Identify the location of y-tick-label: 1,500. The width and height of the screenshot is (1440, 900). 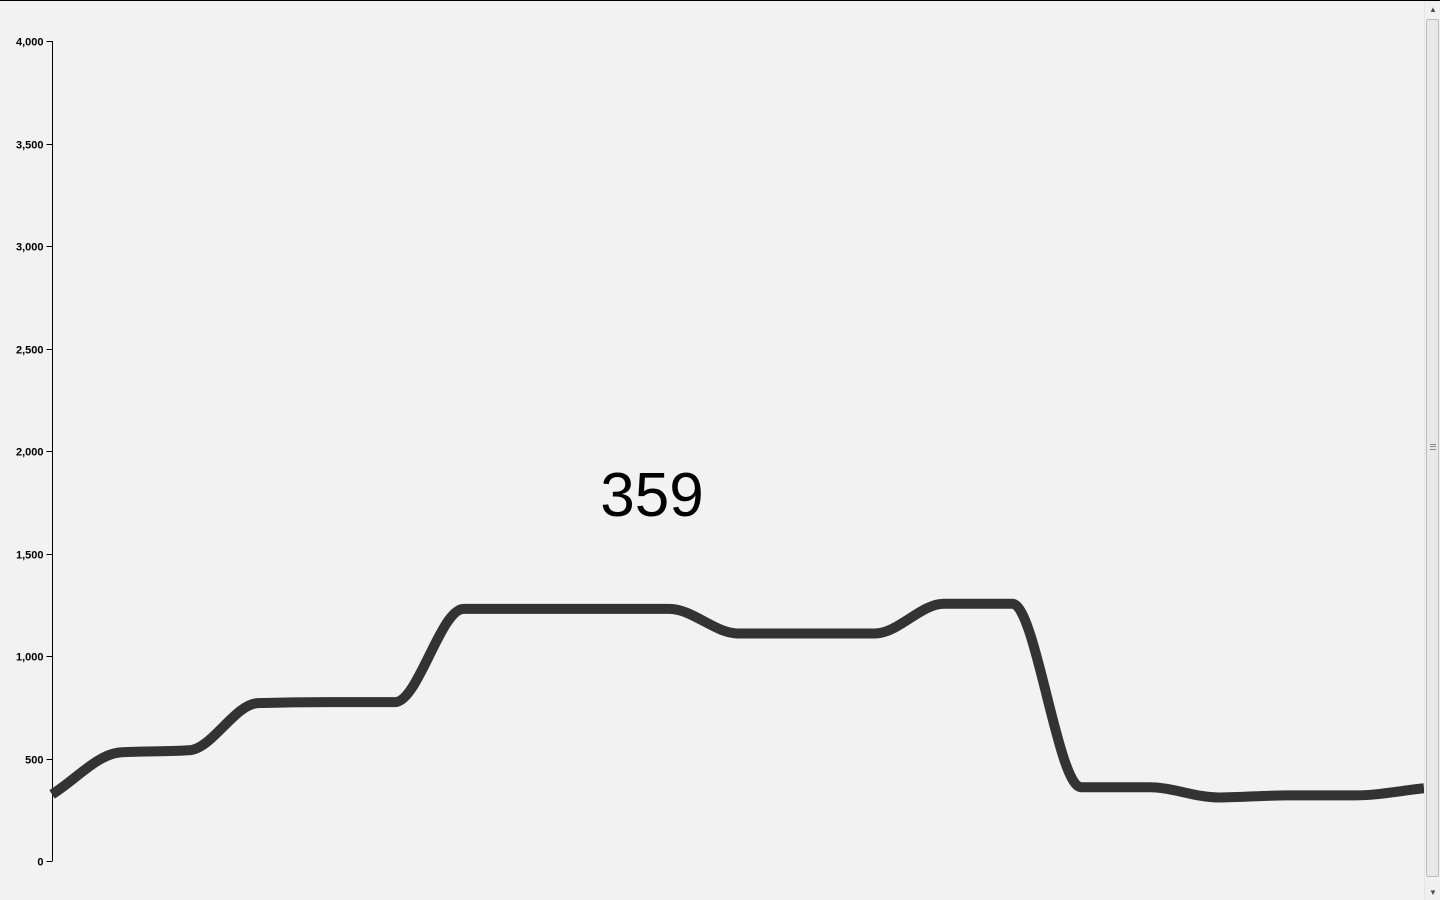
(30, 556).